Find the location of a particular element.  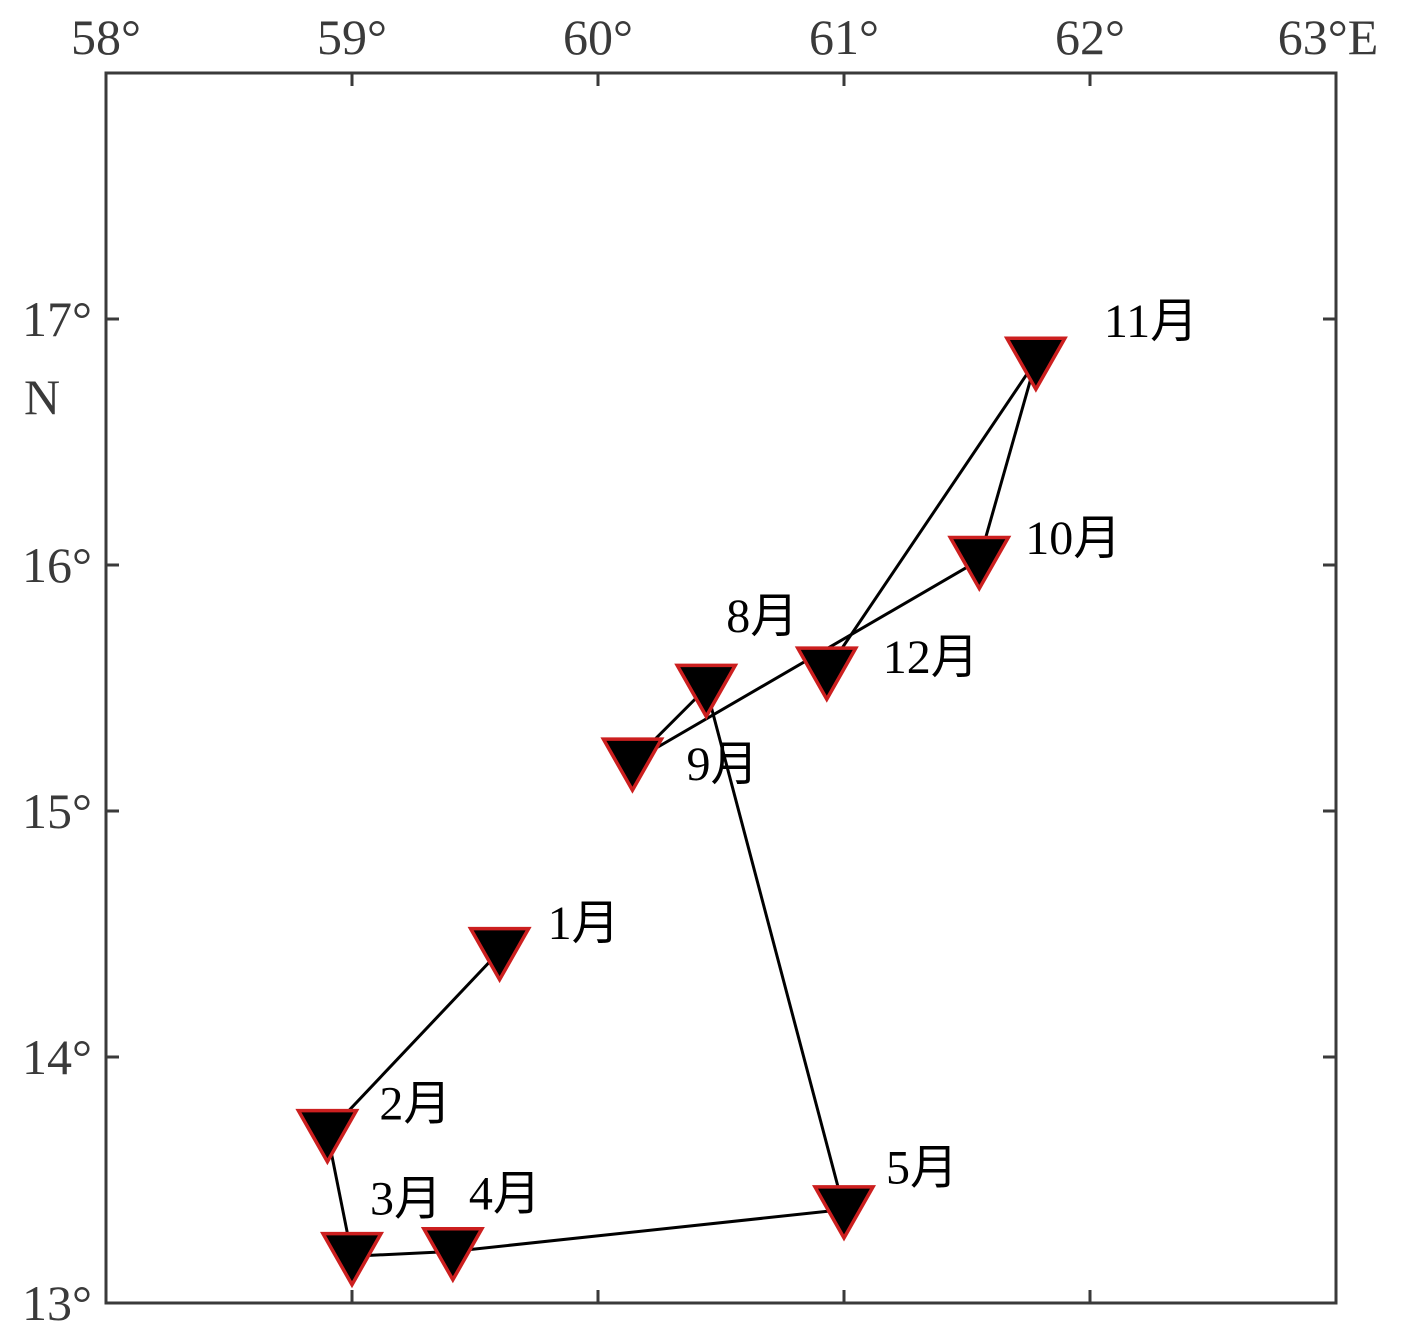

x-tick-label-1: 59° is located at coordinates (352, 37).